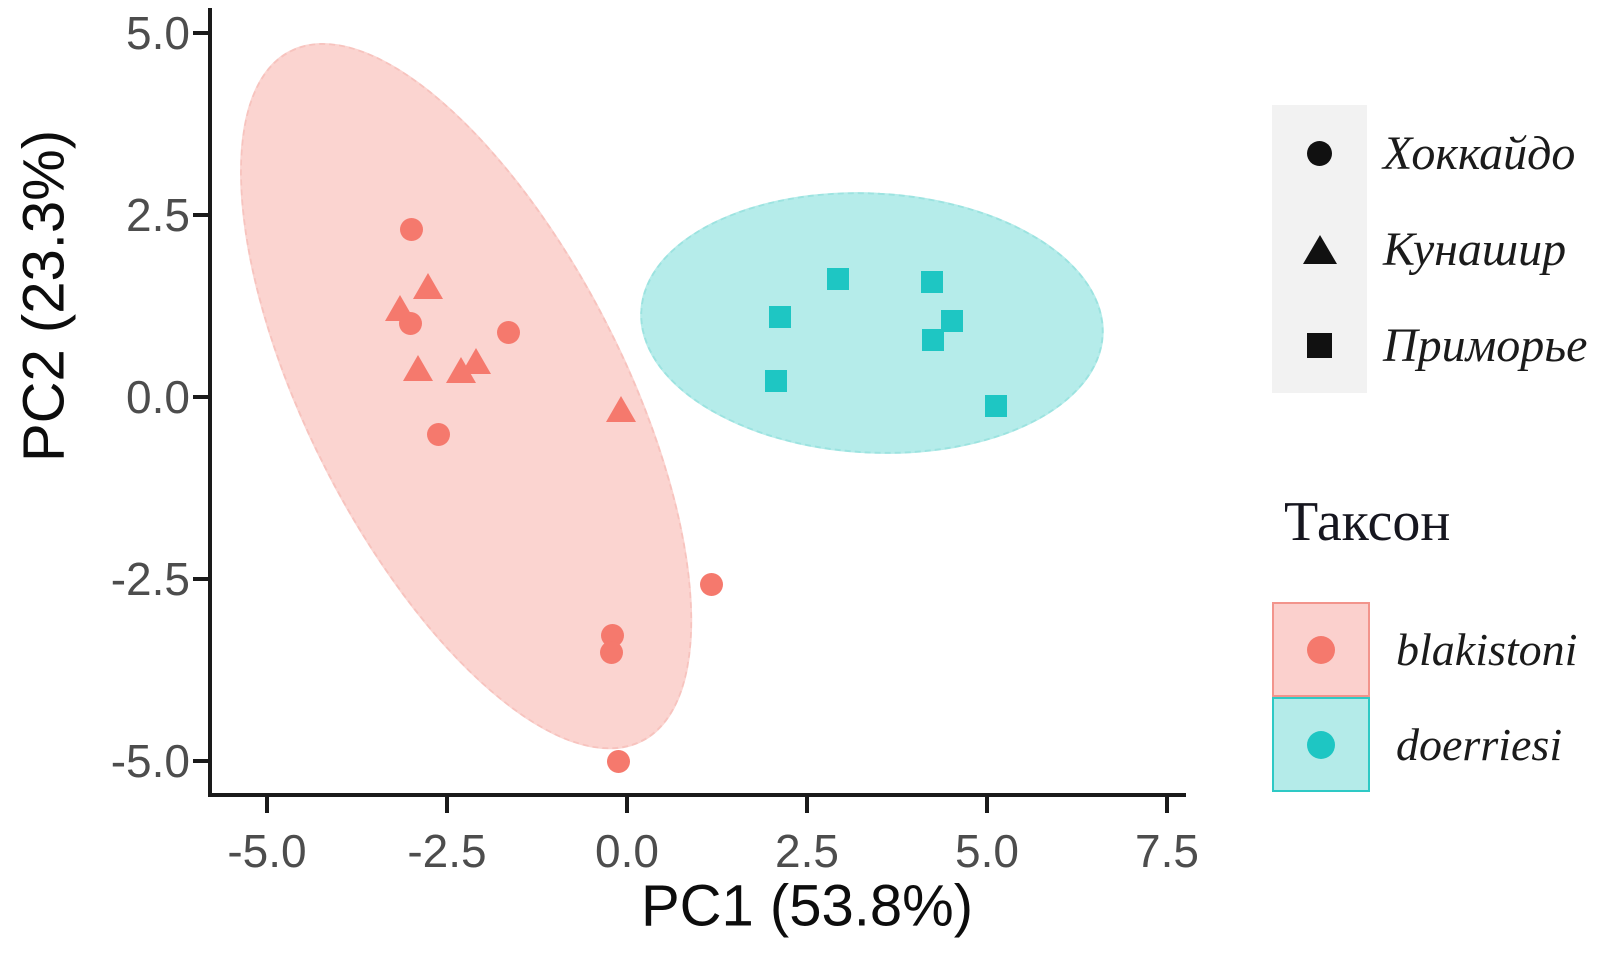  What do you see at coordinates (1167, 851) in the screenshot?
I see `x-axis-tick-label: 7.5` at bounding box center [1167, 851].